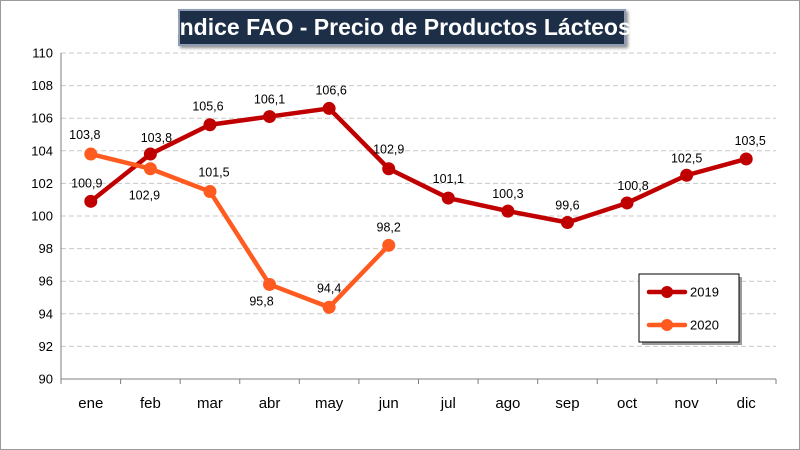 This screenshot has width=800, height=450. Describe the element at coordinates (239, 230) in the screenshot. I see `series-line-2020` at that location.